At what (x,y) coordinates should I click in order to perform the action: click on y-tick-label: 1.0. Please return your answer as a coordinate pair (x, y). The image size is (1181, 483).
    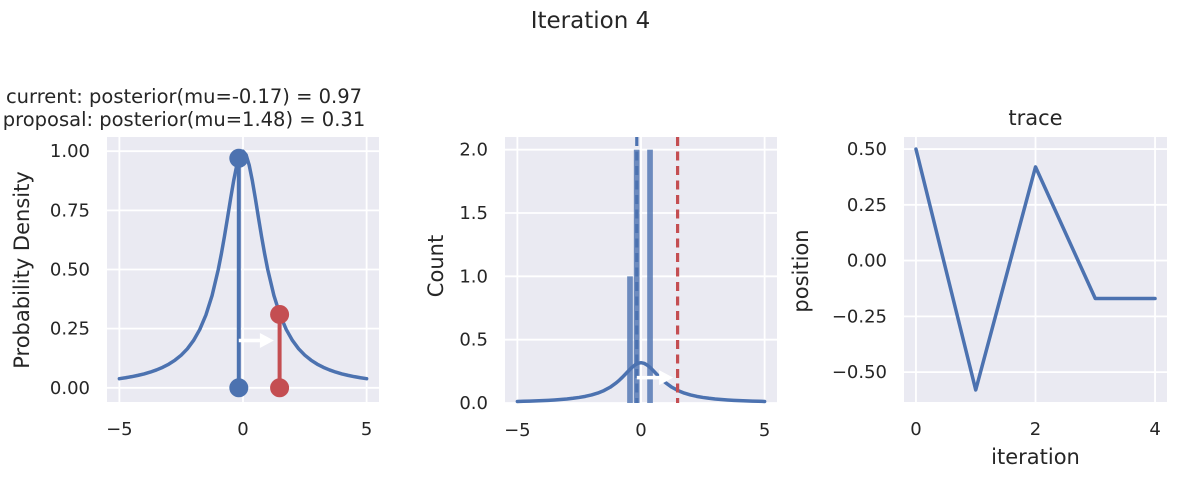
    Looking at the image, I should click on (473, 276).